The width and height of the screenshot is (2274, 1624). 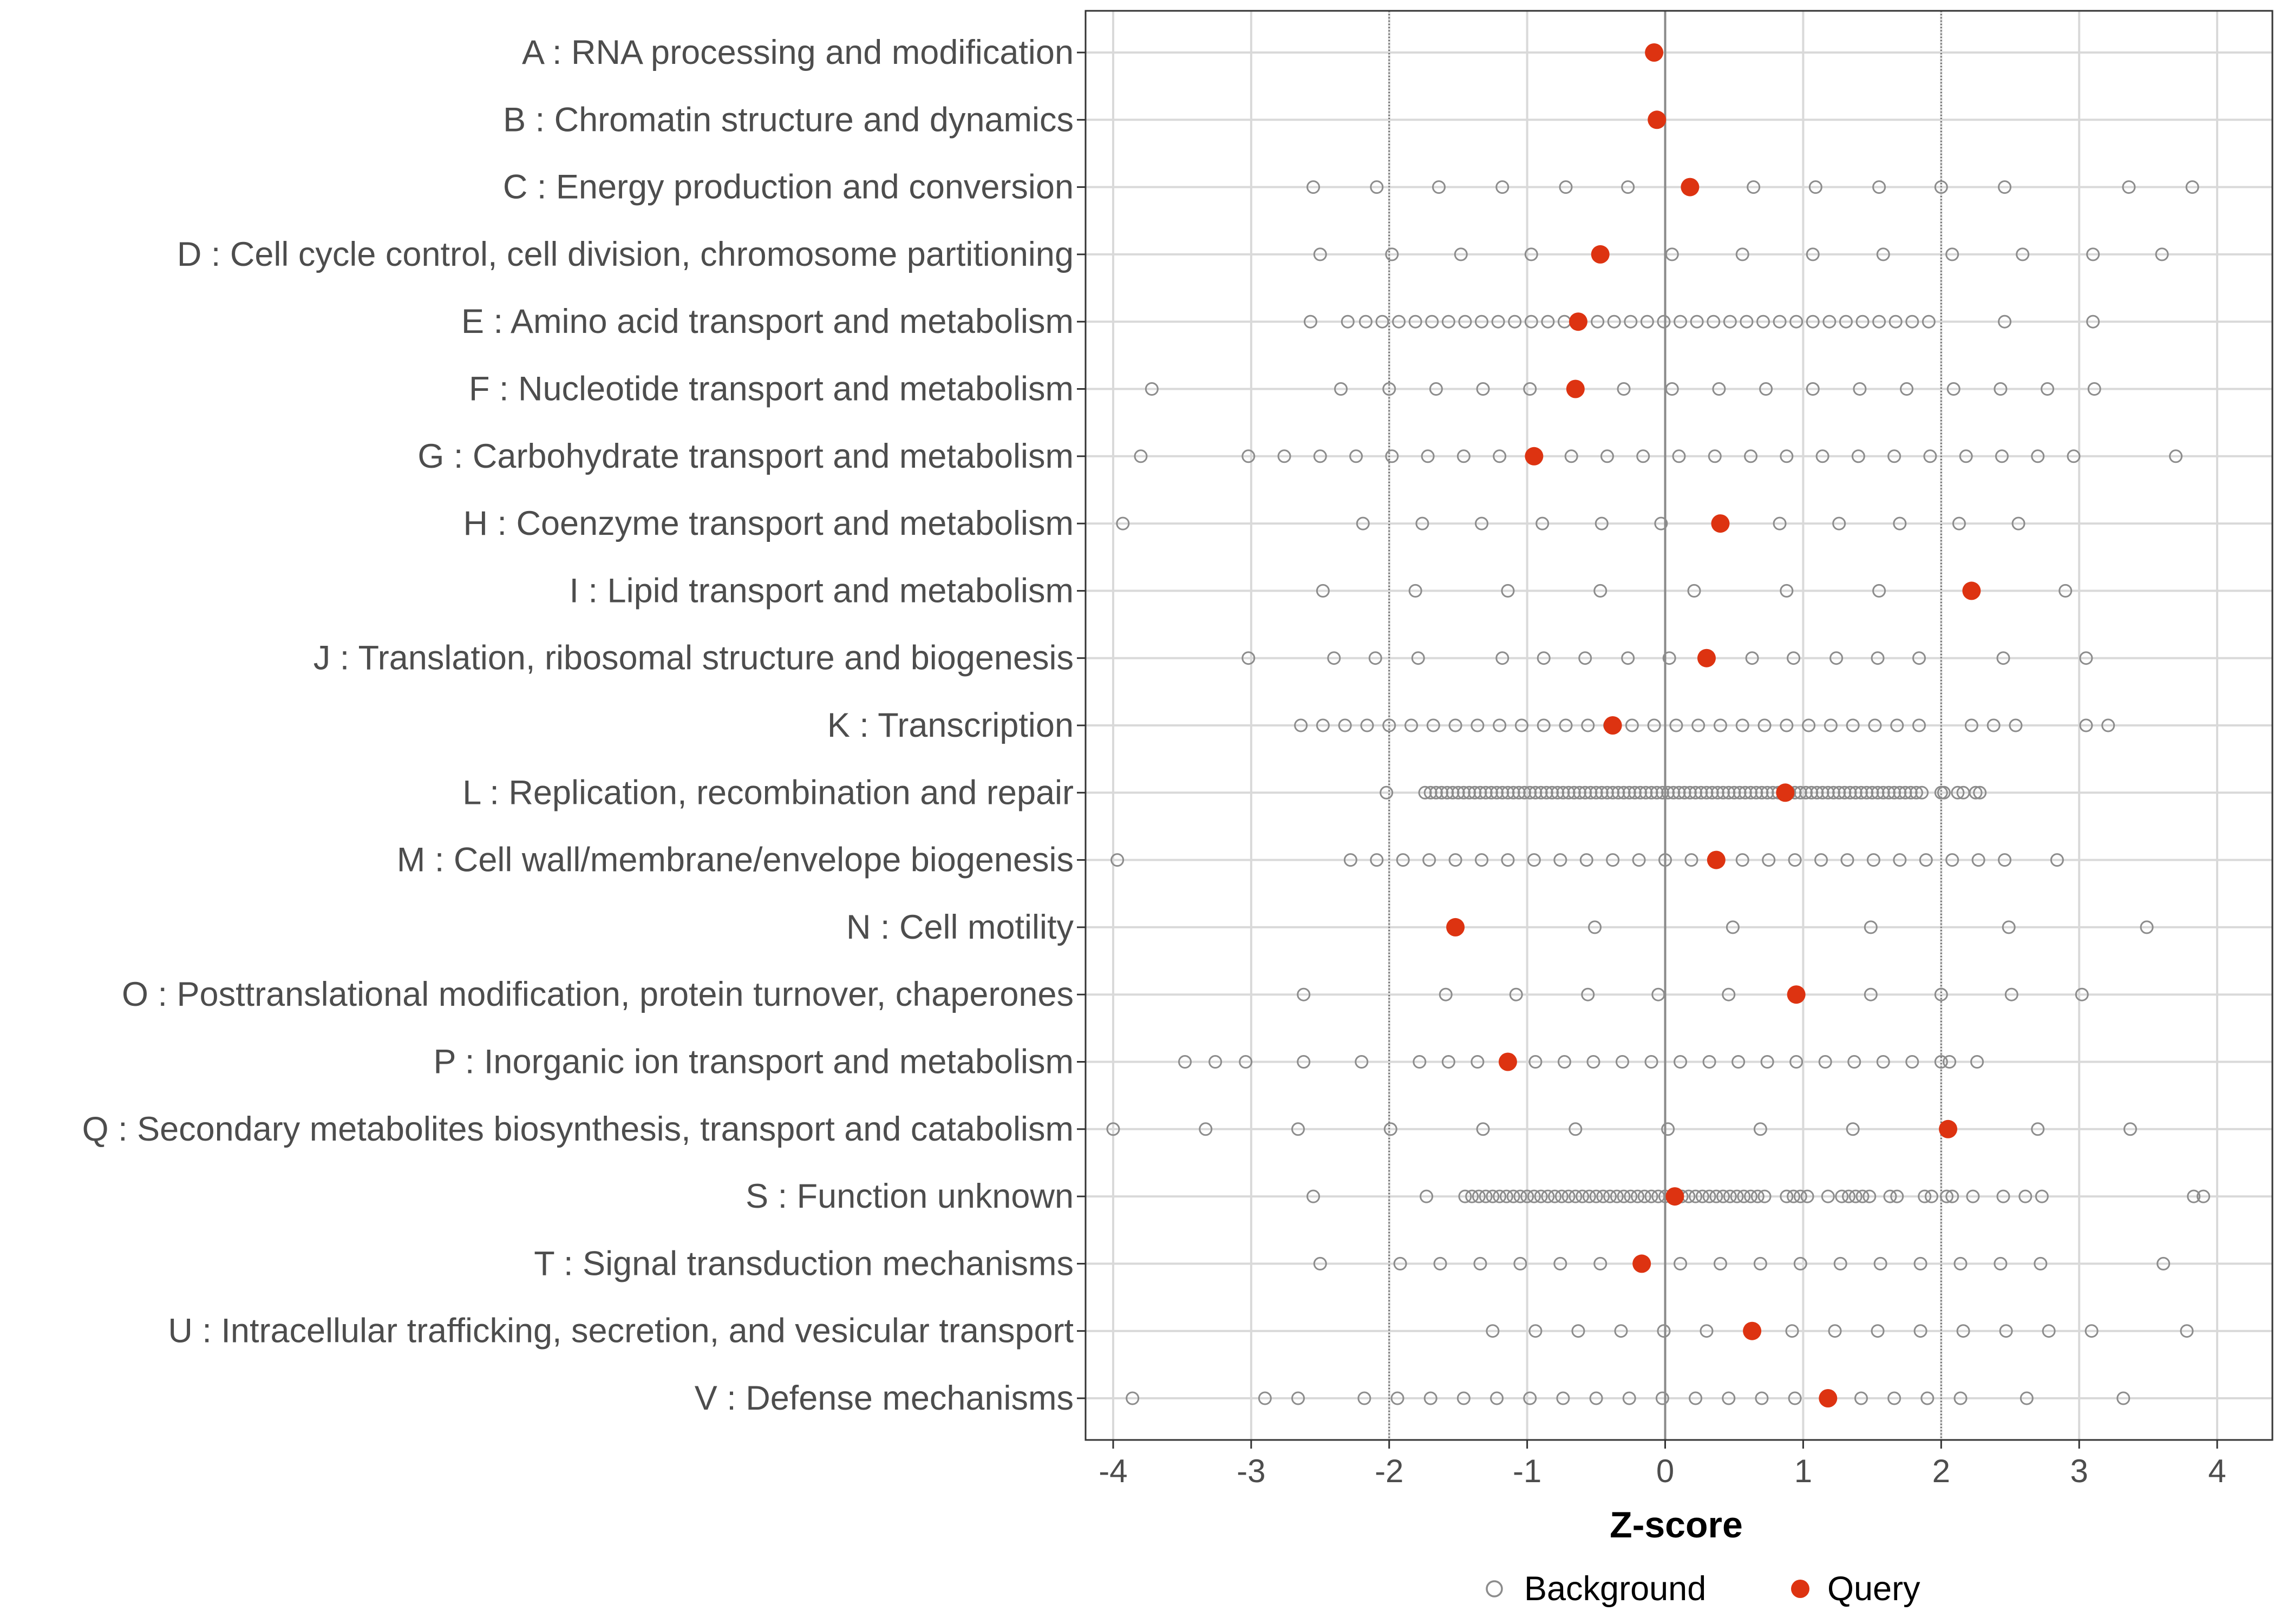 I want to click on legend-background-marker, so click(x=1495, y=1588).